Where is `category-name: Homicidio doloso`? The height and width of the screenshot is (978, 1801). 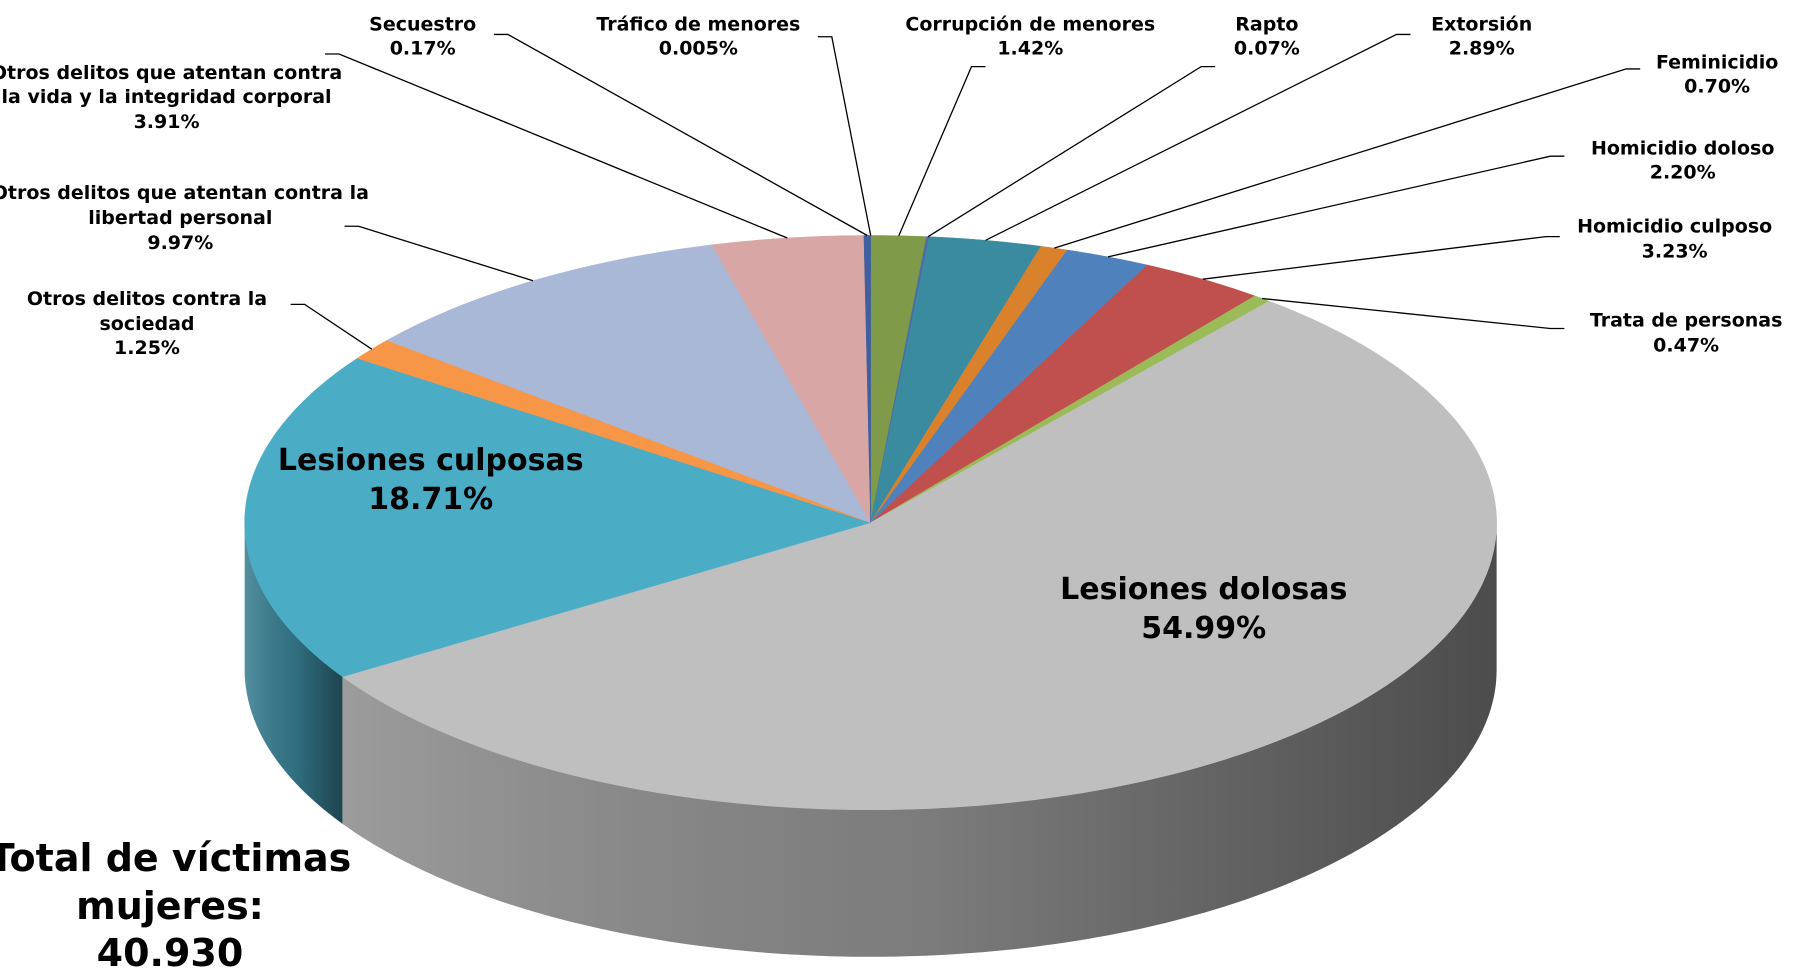 category-name: Homicidio doloso is located at coordinates (1676, 148).